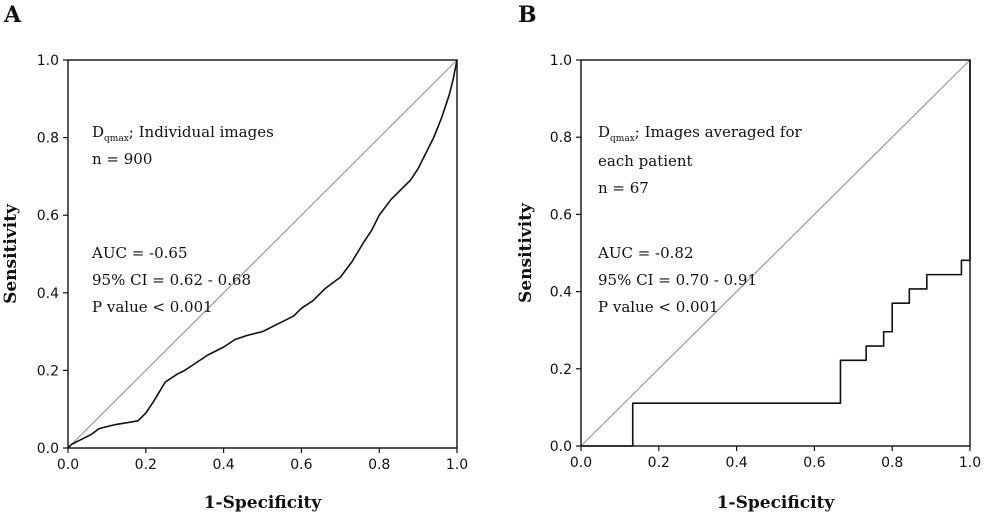  What do you see at coordinates (527, 15) in the screenshot?
I see `panel-label-b: B` at bounding box center [527, 15].